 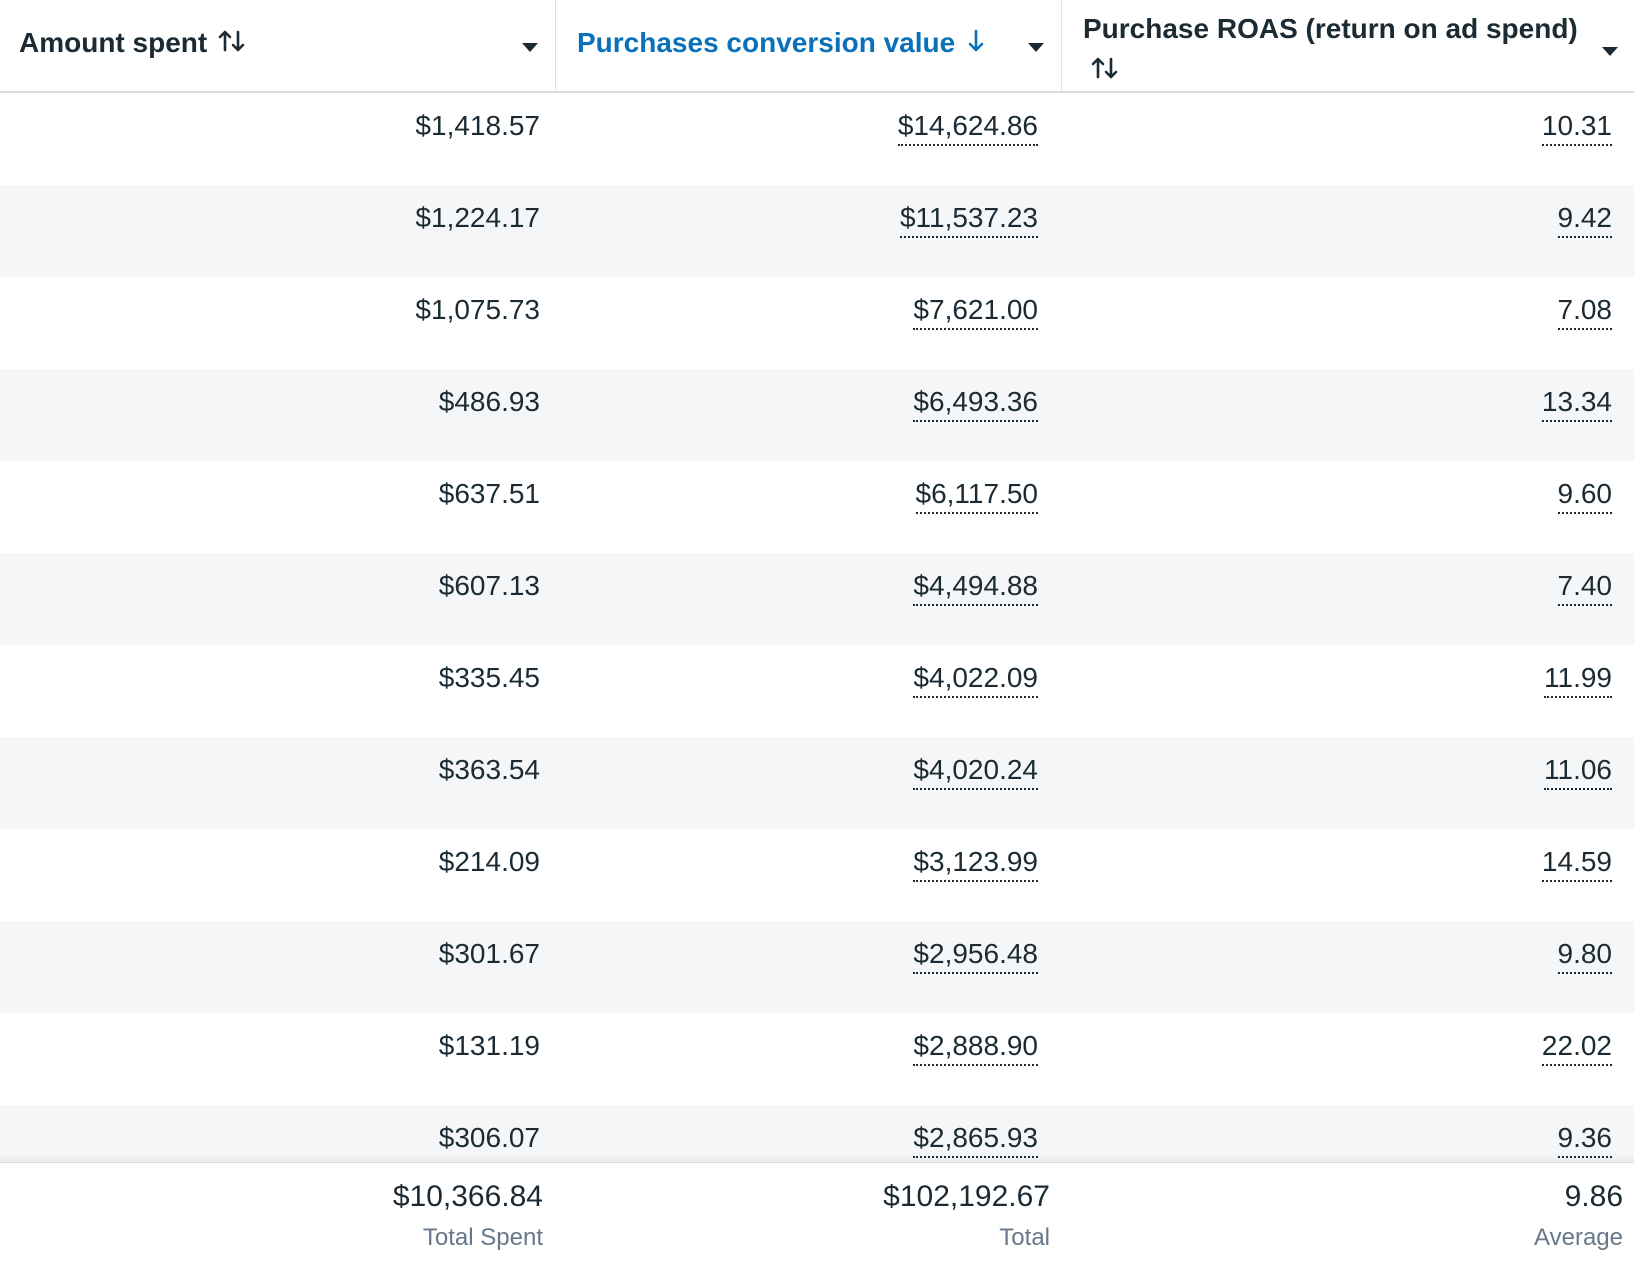 I want to click on table-row: $306.07 $2,865.93 9.36, so click(x=817, y=1133).